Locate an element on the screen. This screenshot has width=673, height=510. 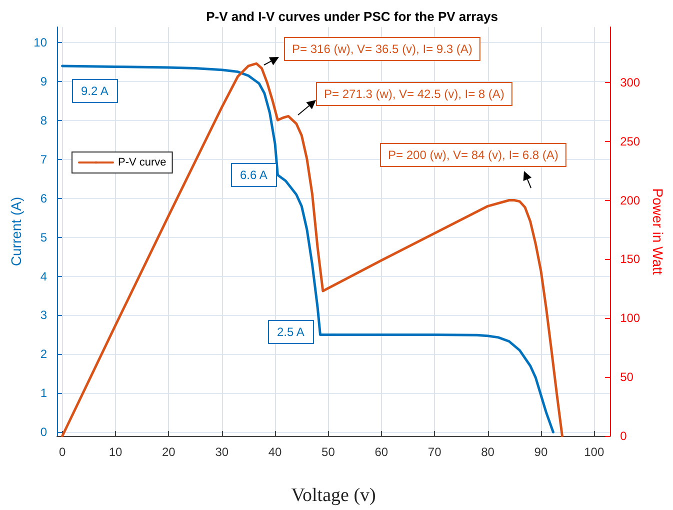
annotation: P= 271.3 (w), V= 42.5 (v), I= 8 (A) is located at coordinates (414, 94).